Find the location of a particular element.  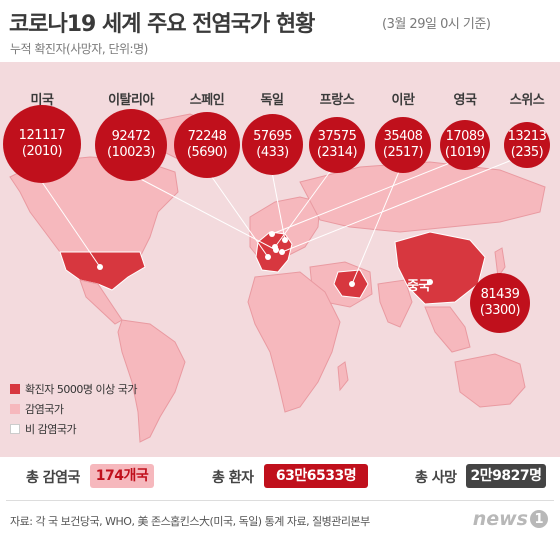

italy-deaths: (10023) is located at coordinates (131, 152).